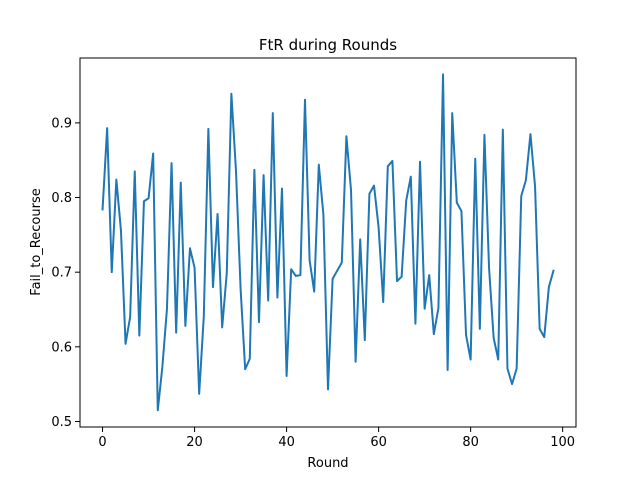  Describe the element at coordinates (36, 241) in the screenshot. I see `y-axis-label: Fail_to_Recourse` at that location.